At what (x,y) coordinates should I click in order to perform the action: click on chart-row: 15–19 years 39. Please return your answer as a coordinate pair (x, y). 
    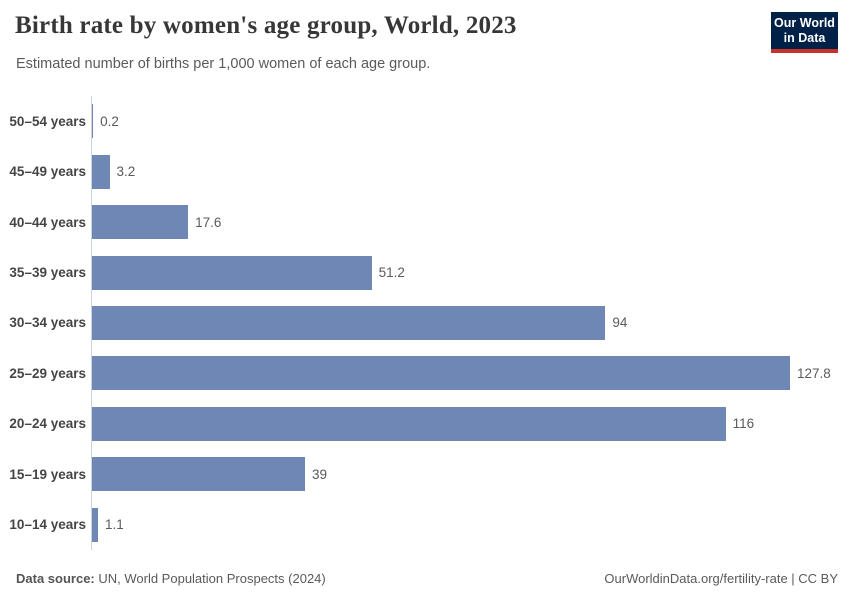
    Looking at the image, I should click on (425, 474).